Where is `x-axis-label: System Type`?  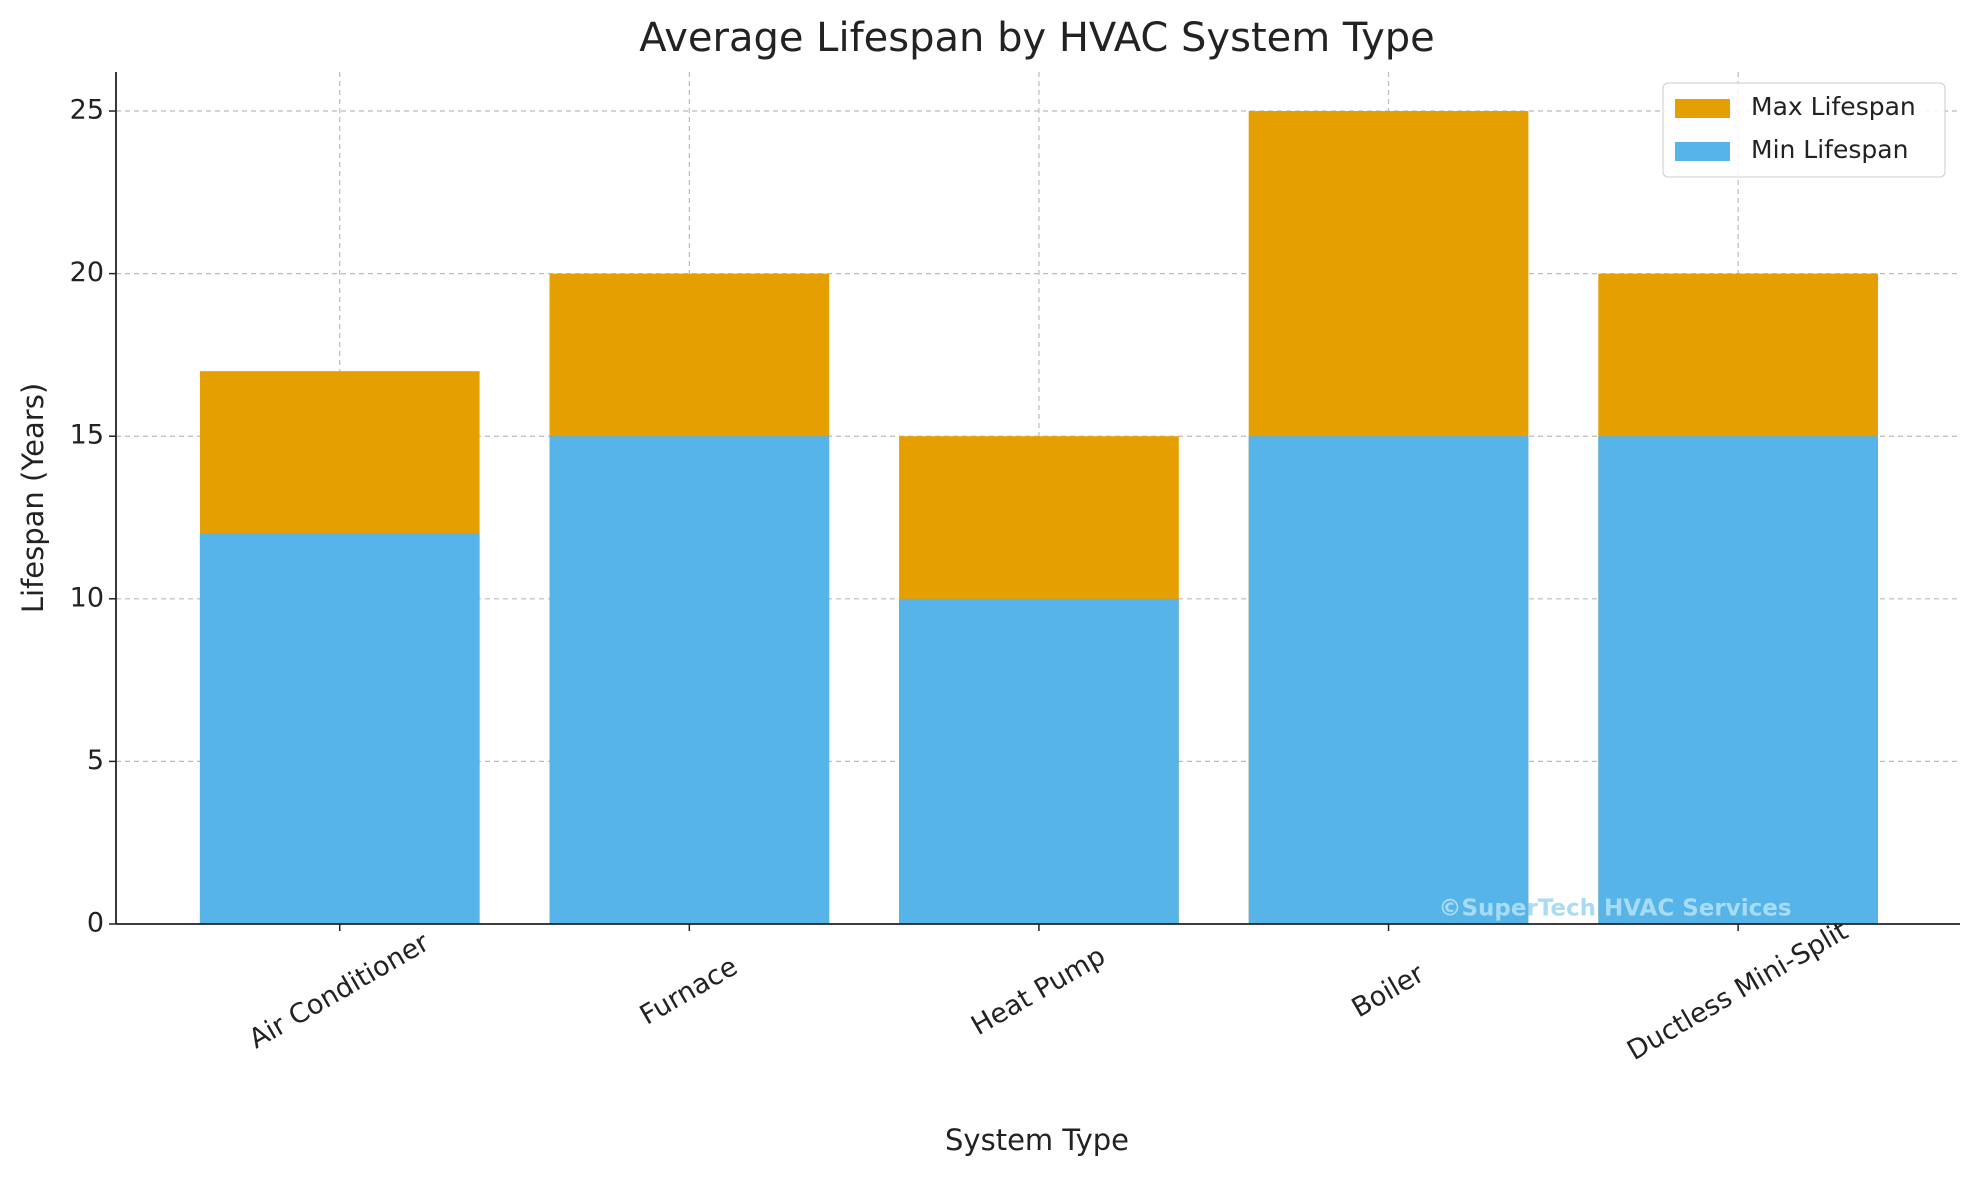 x-axis-label: System Type is located at coordinates (1037, 1140).